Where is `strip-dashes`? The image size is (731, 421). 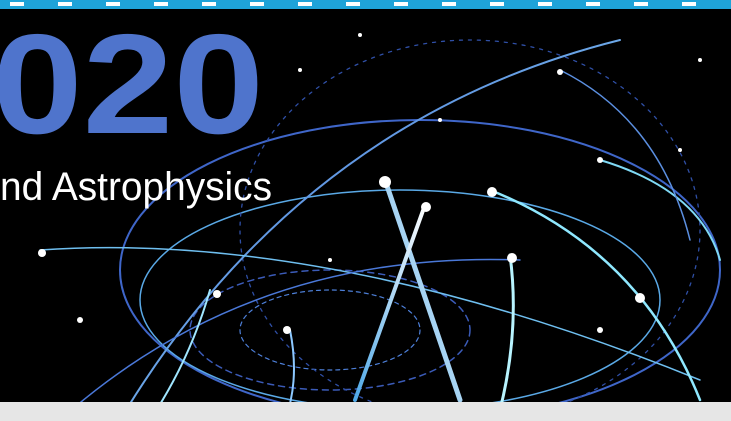
strip-dashes is located at coordinates (353, 4).